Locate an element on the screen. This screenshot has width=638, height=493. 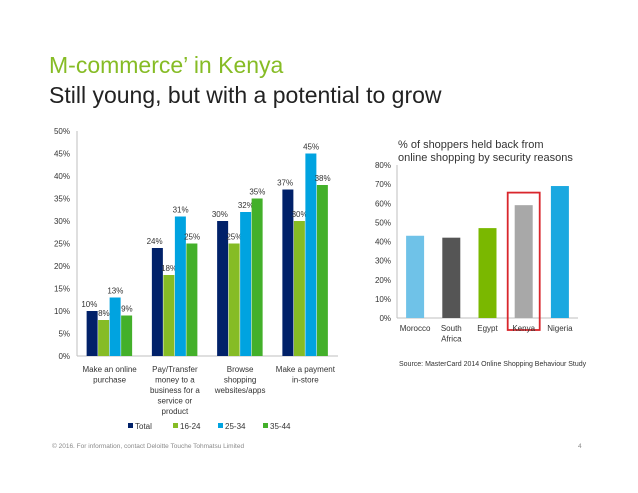
data-label: 24% is located at coordinates (155, 241).